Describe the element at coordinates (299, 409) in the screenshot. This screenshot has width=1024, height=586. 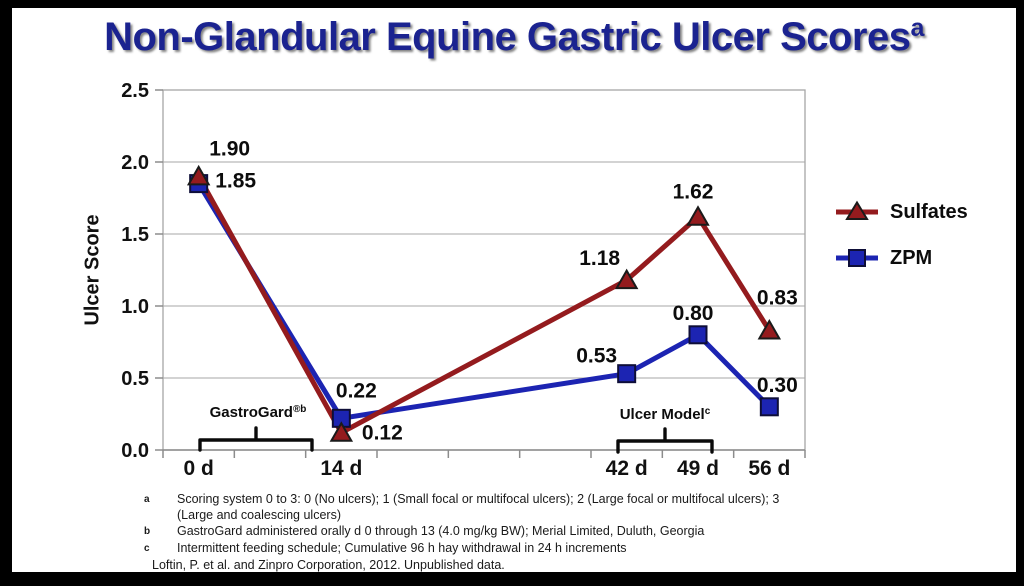
I see `gastrogard-annotation-sup: ®b` at that location.